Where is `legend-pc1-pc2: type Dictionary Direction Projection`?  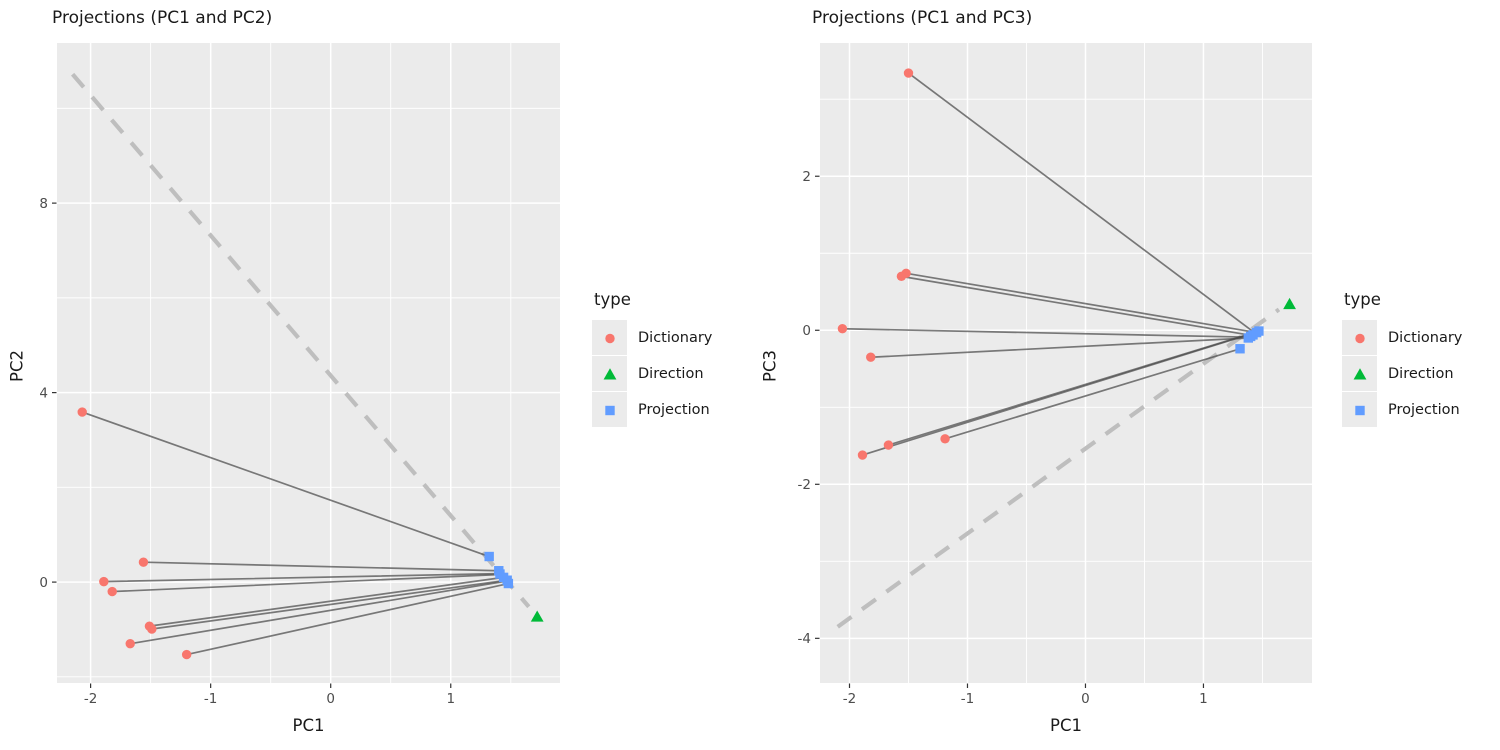
legend-pc1-pc2: type Dictionary Direction Projection is located at coordinates (652, 359).